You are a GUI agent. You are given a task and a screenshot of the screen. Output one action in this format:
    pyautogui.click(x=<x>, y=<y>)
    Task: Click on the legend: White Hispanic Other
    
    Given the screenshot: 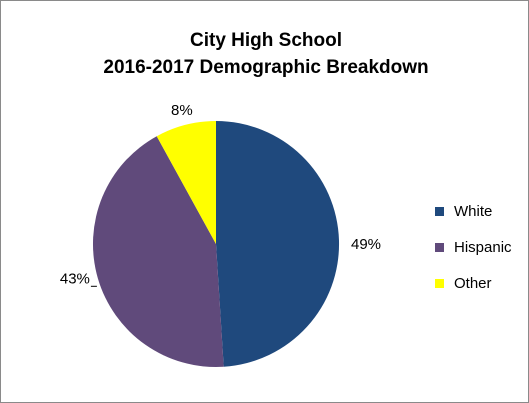 What is the action you would take?
    pyautogui.click(x=473, y=255)
    